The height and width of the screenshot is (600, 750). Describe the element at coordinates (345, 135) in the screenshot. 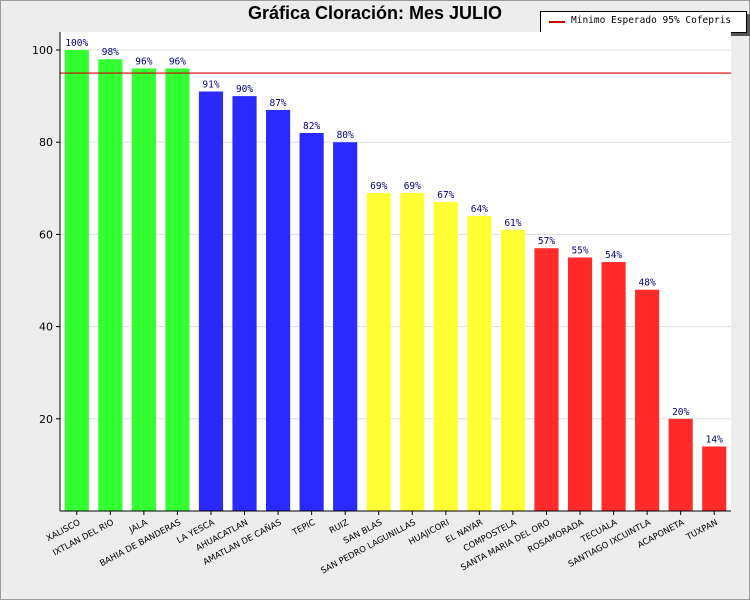

I see `value-label: 80%` at that location.